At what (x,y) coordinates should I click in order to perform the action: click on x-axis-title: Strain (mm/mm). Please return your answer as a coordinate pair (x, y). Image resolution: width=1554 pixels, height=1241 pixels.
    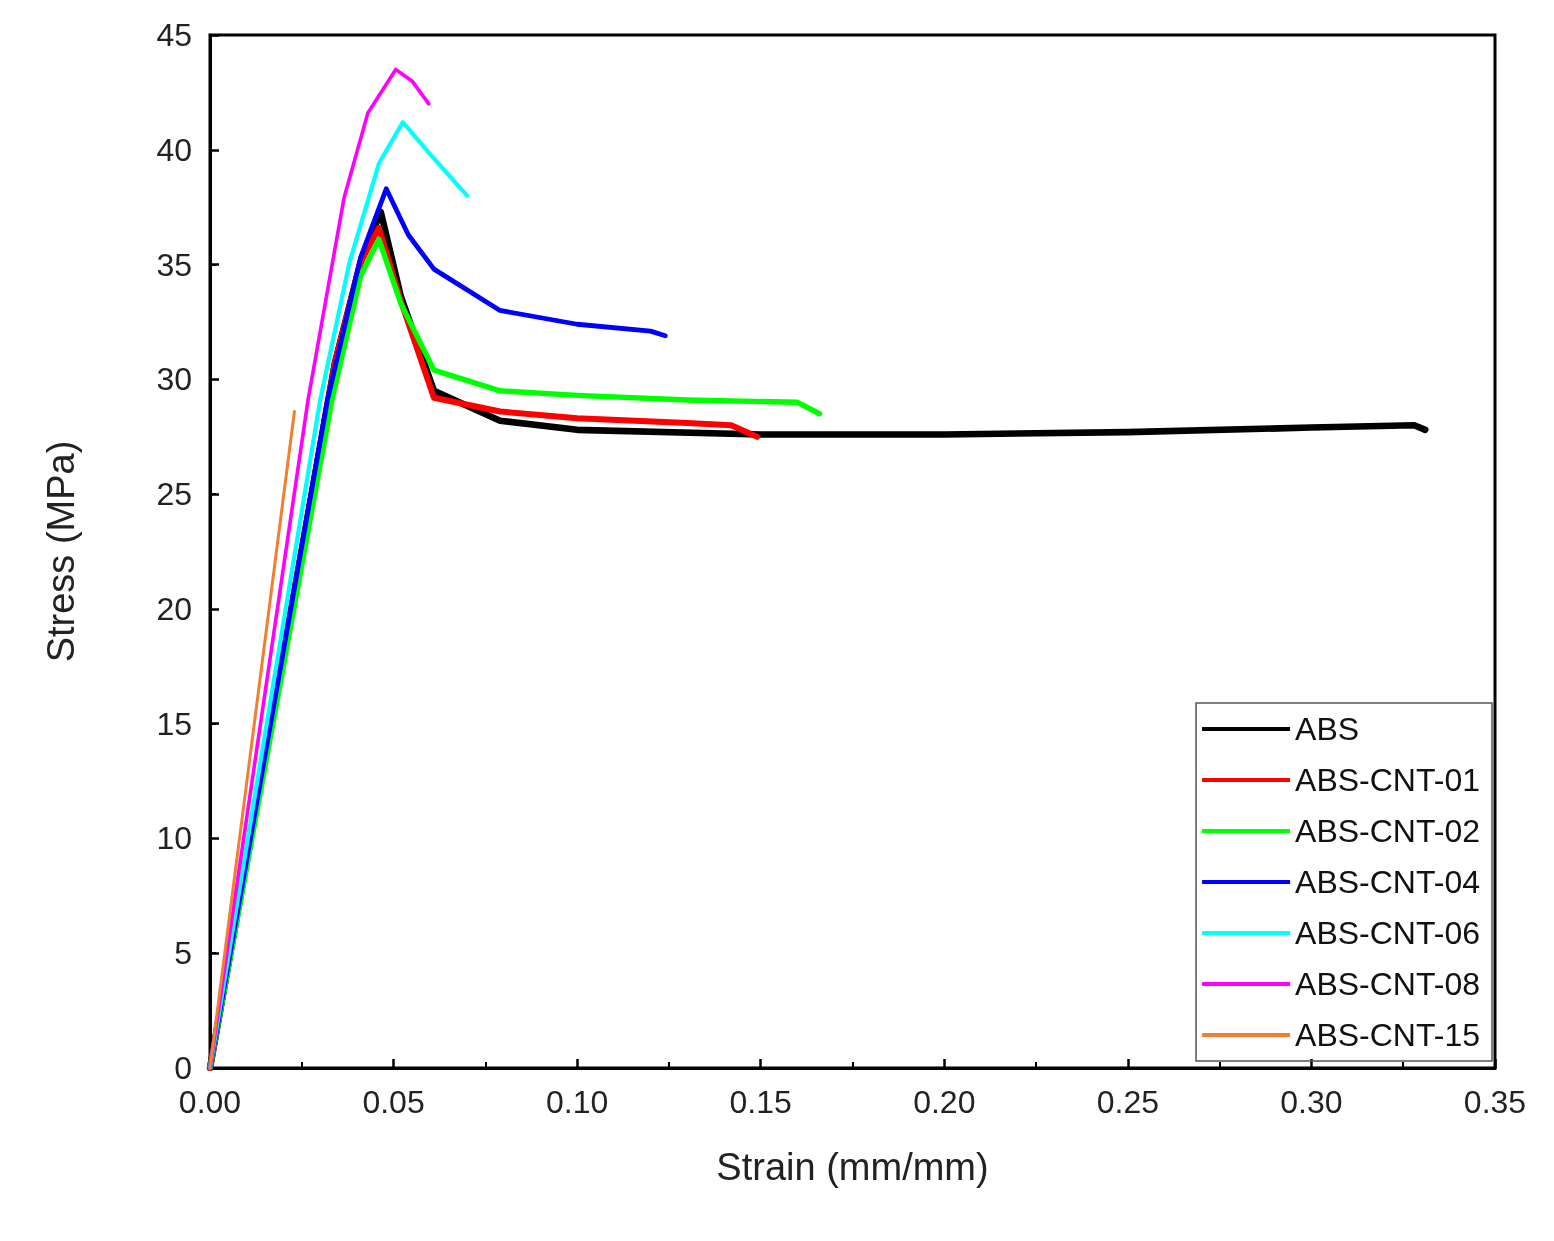
    Looking at the image, I should click on (852, 1167).